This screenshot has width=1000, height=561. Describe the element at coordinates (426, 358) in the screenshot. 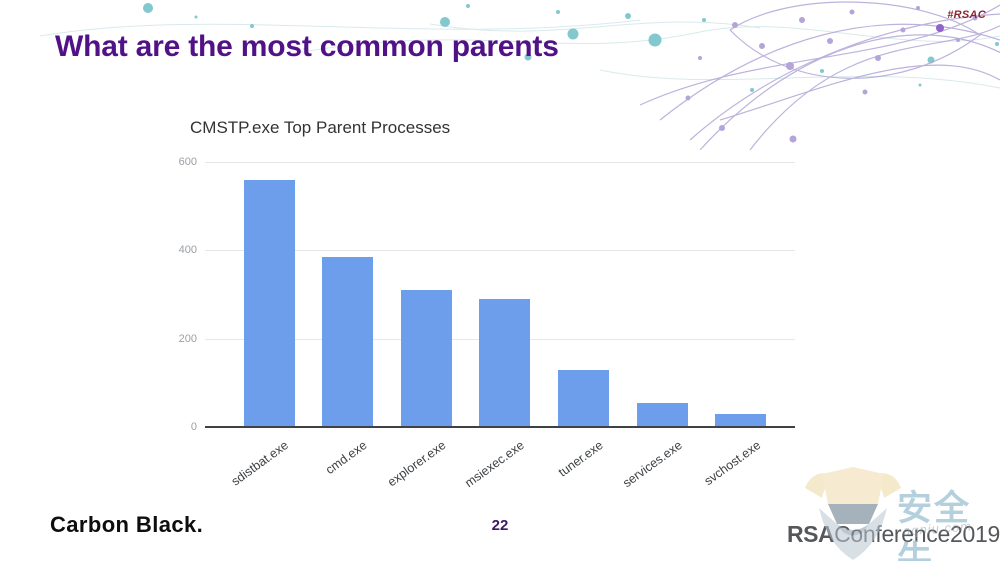

I see `bar-explorer.exe` at that location.